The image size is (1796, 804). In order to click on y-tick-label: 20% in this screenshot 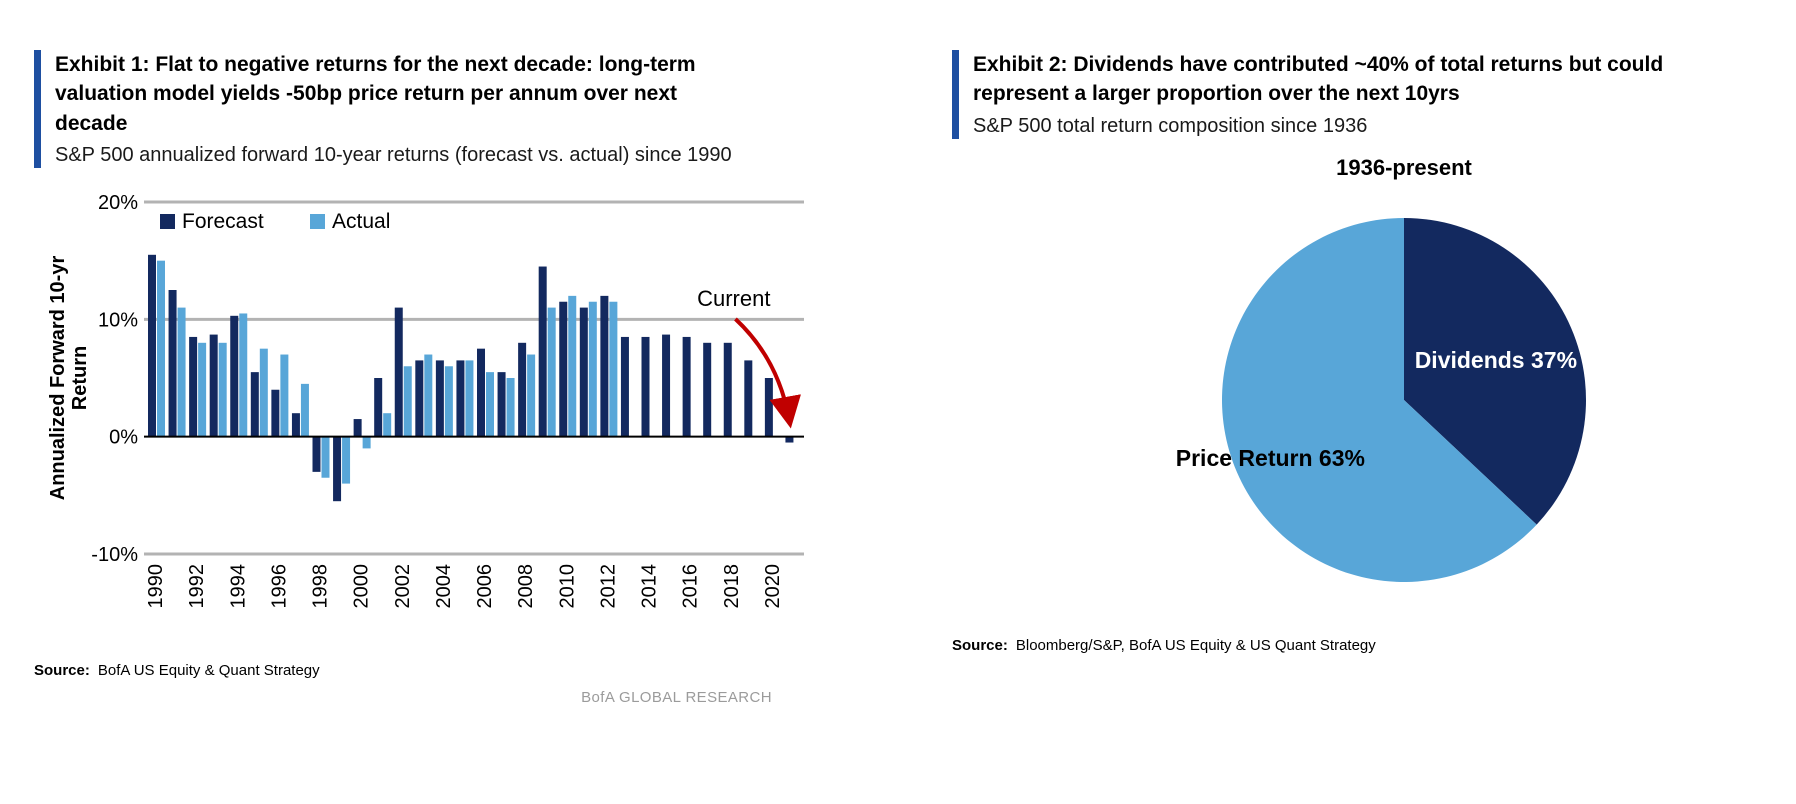, I will do `click(118, 203)`.